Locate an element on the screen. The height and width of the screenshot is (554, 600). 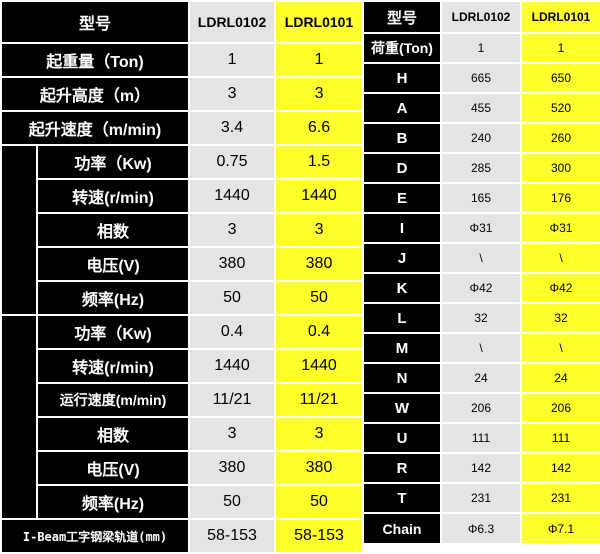
table-row: Chain Φ6.3 Φ7.1 is located at coordinates (481, 528).